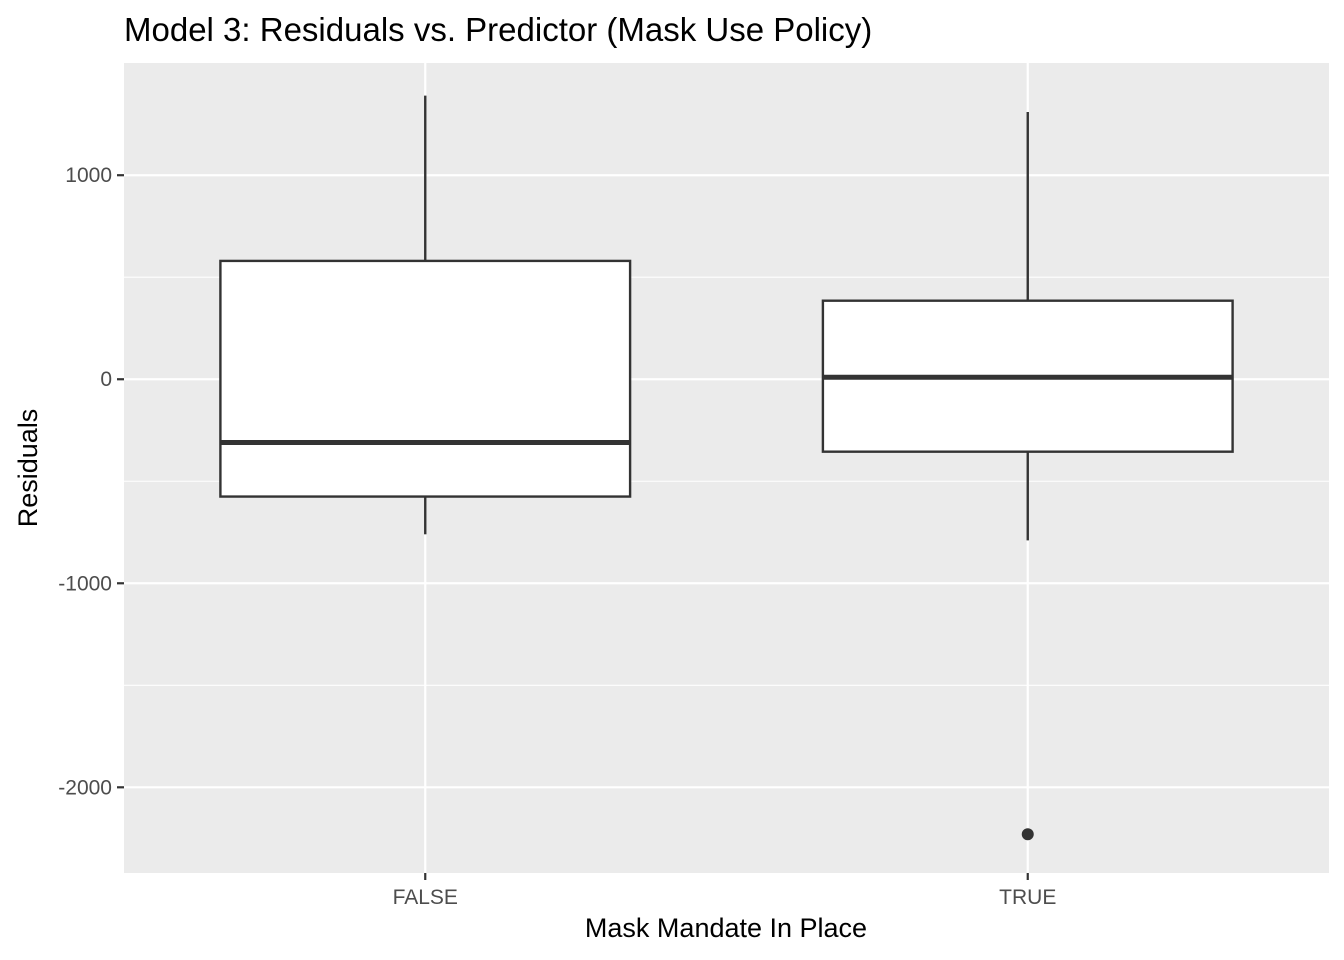 This screenshot has height=960, width=1344. Describe the element at coordinates (1027, 897) in the screenshot. I see `x-tick-label: TRUE` at that location.